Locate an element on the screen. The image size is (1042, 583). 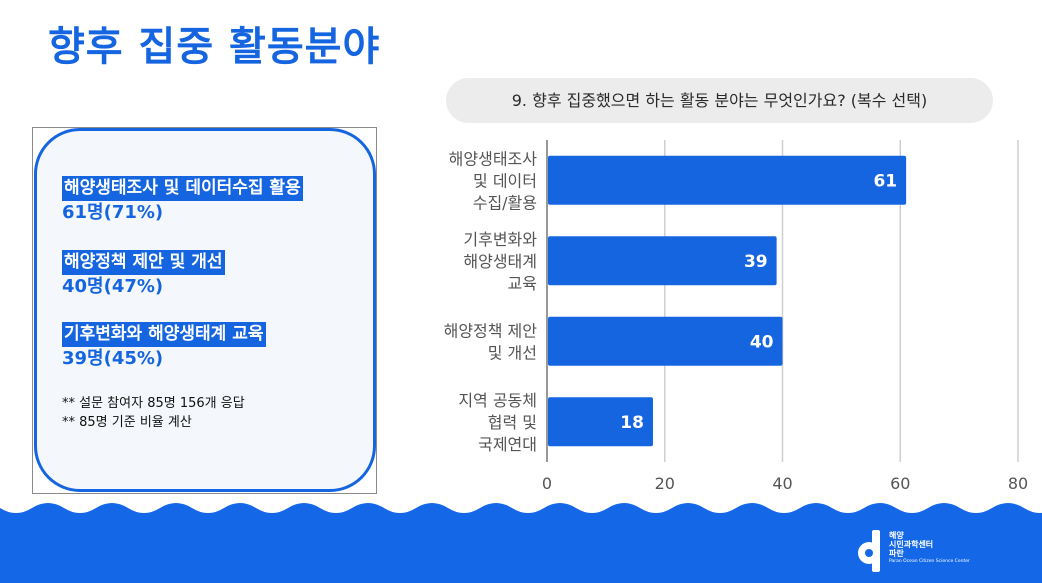
page-title: 향후 집중 활동분야 is located at coordinates (214, 47).